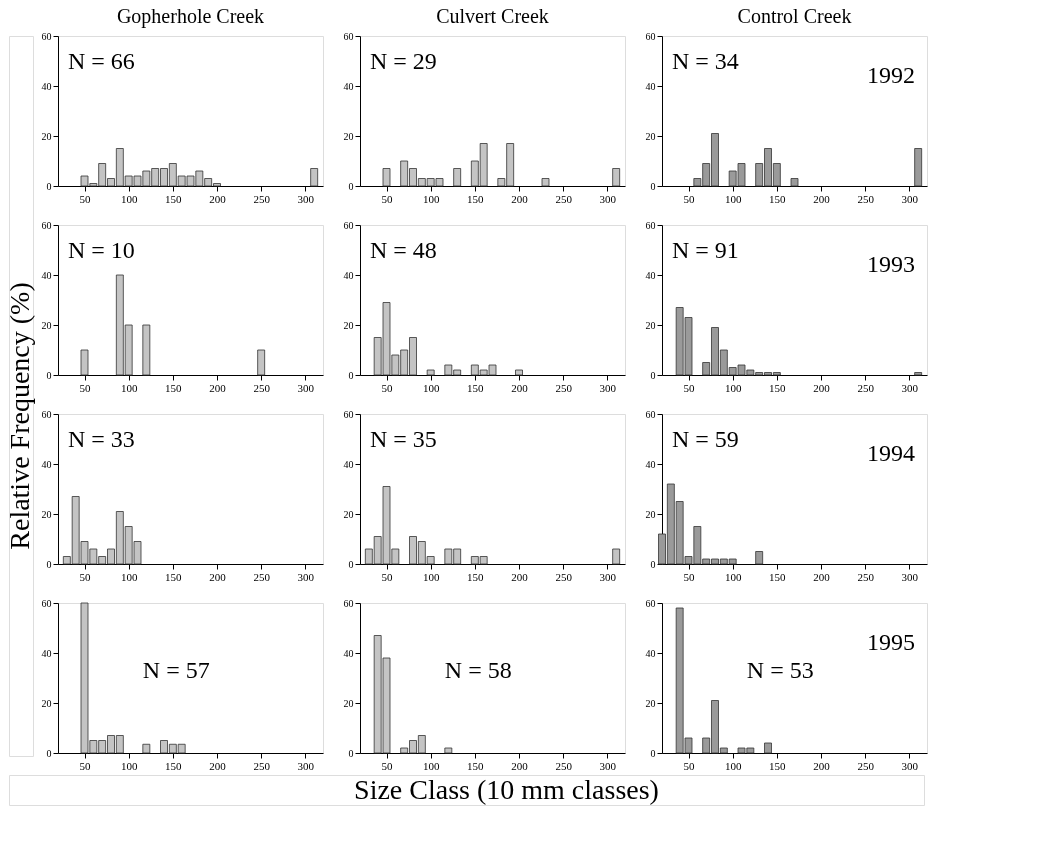 The image size is (1062, 855). Describe the element at coordinates (101, 439) in the screenshot. I see `annotation: N = 33` at that location.